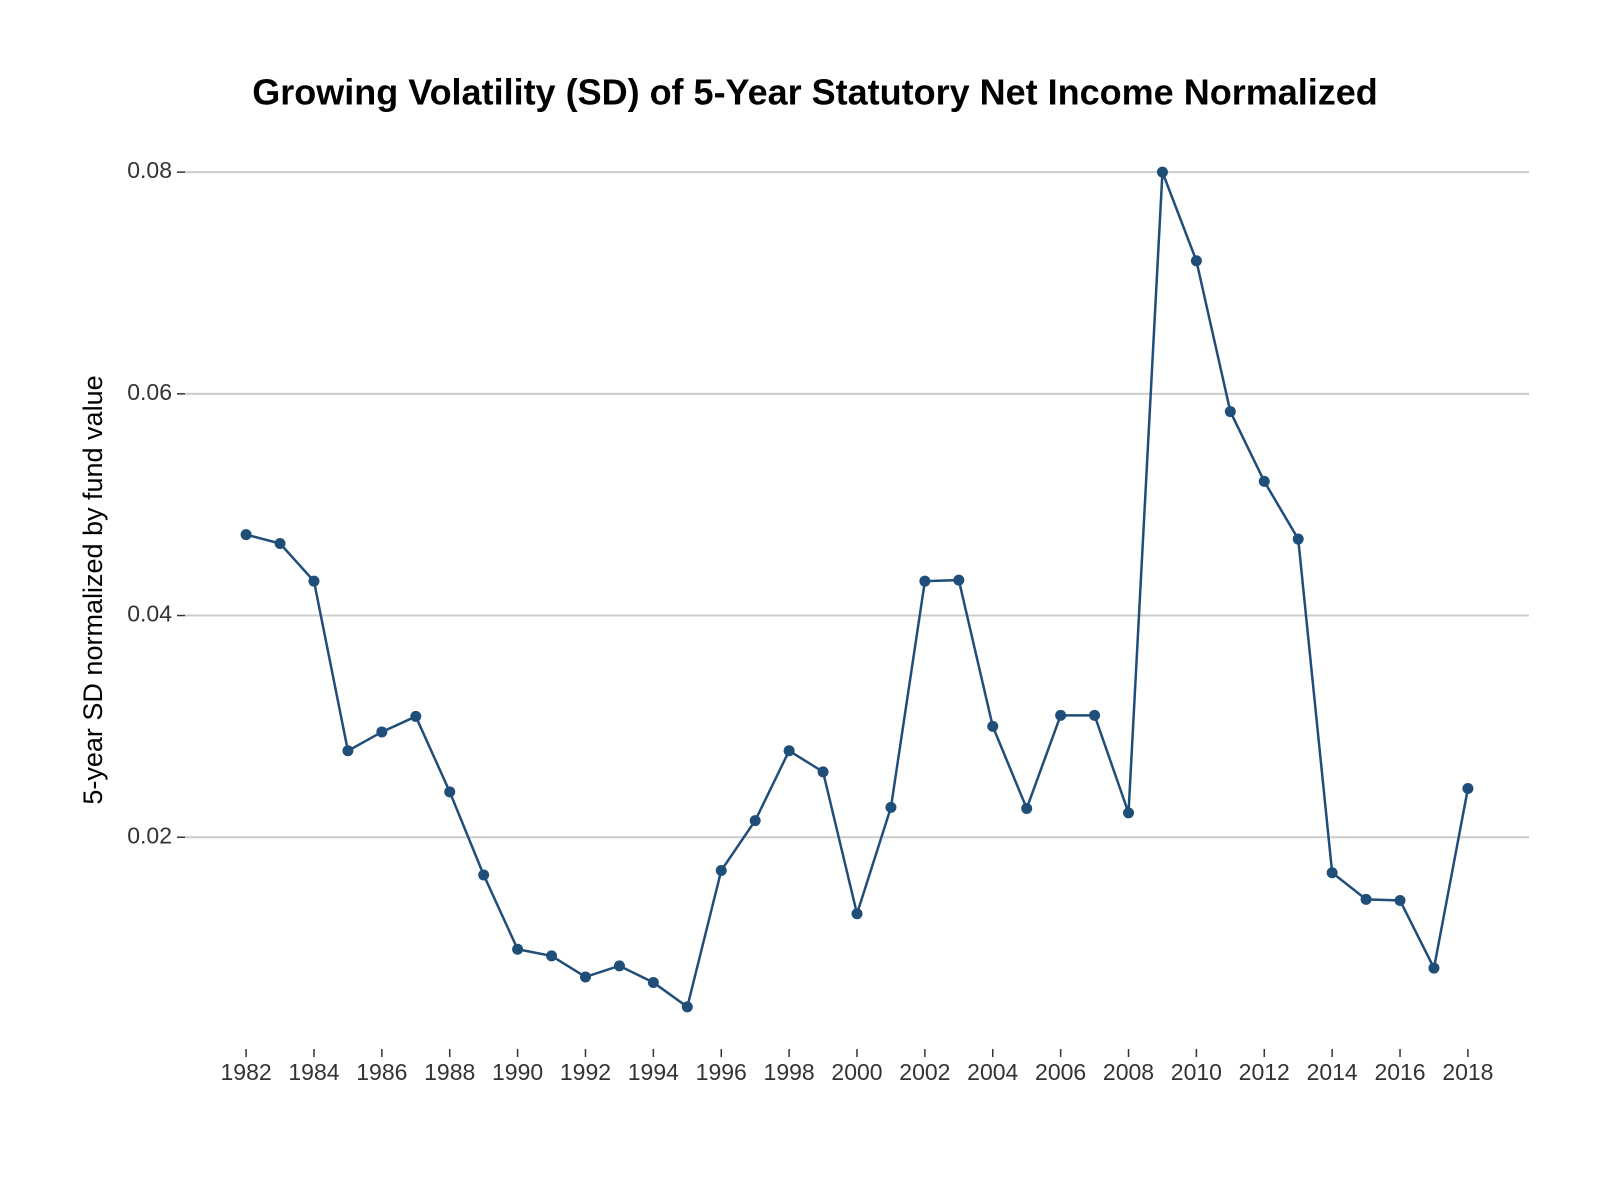 This screenshot has height=1200, width=1600. I want to click on x-tick-label: 1982, so click(246, 1072).